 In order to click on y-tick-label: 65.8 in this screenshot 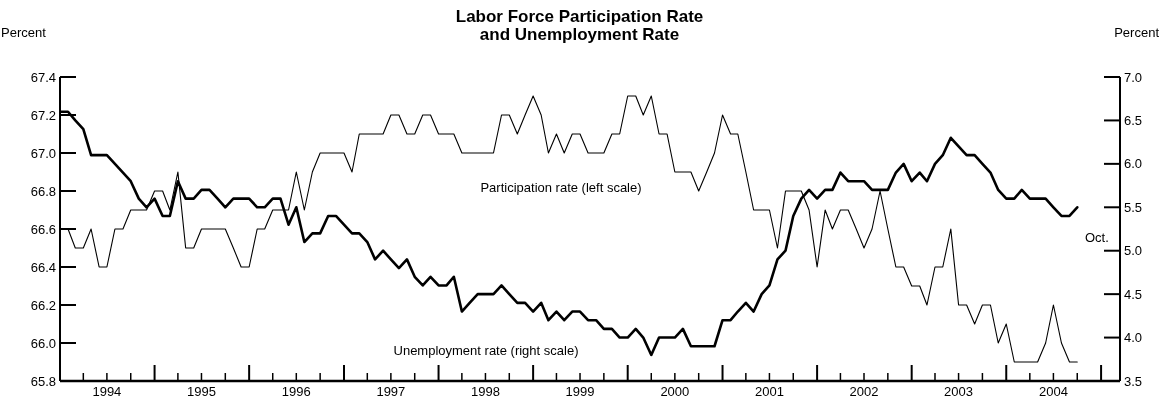, I will do `click(43, 381)`.